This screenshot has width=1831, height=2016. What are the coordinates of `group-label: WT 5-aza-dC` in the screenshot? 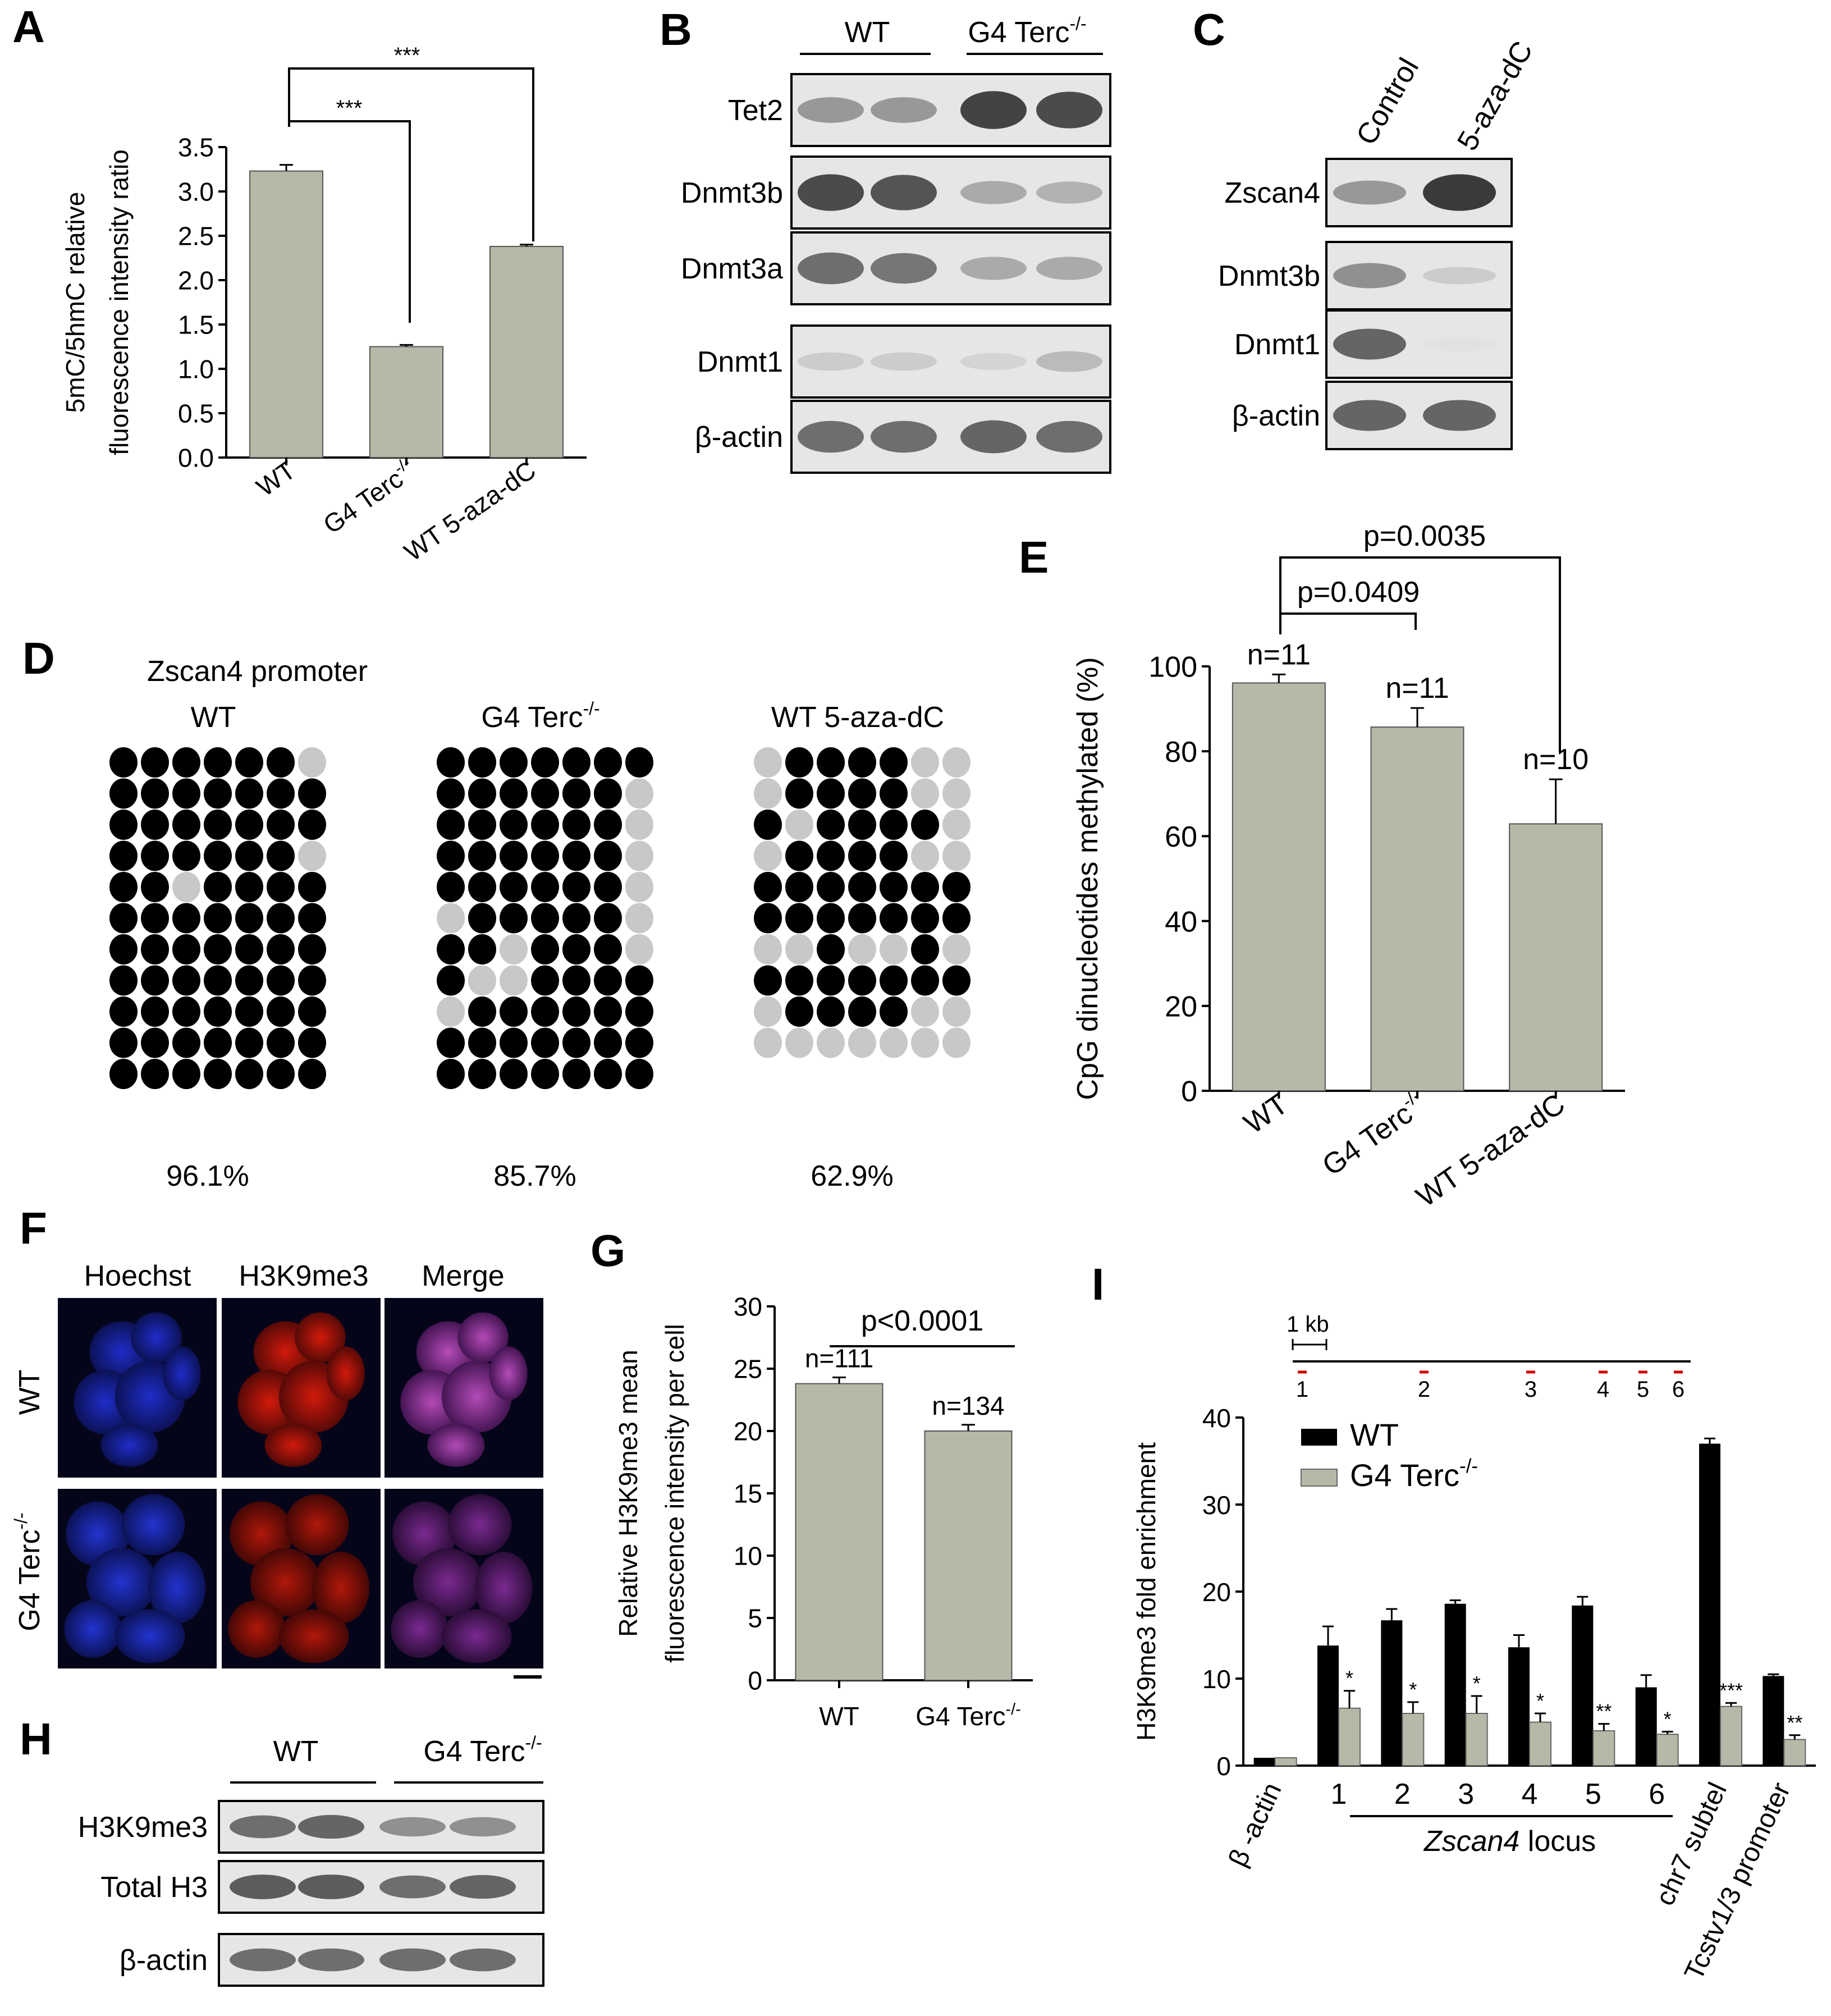 It's located at (857, 717).